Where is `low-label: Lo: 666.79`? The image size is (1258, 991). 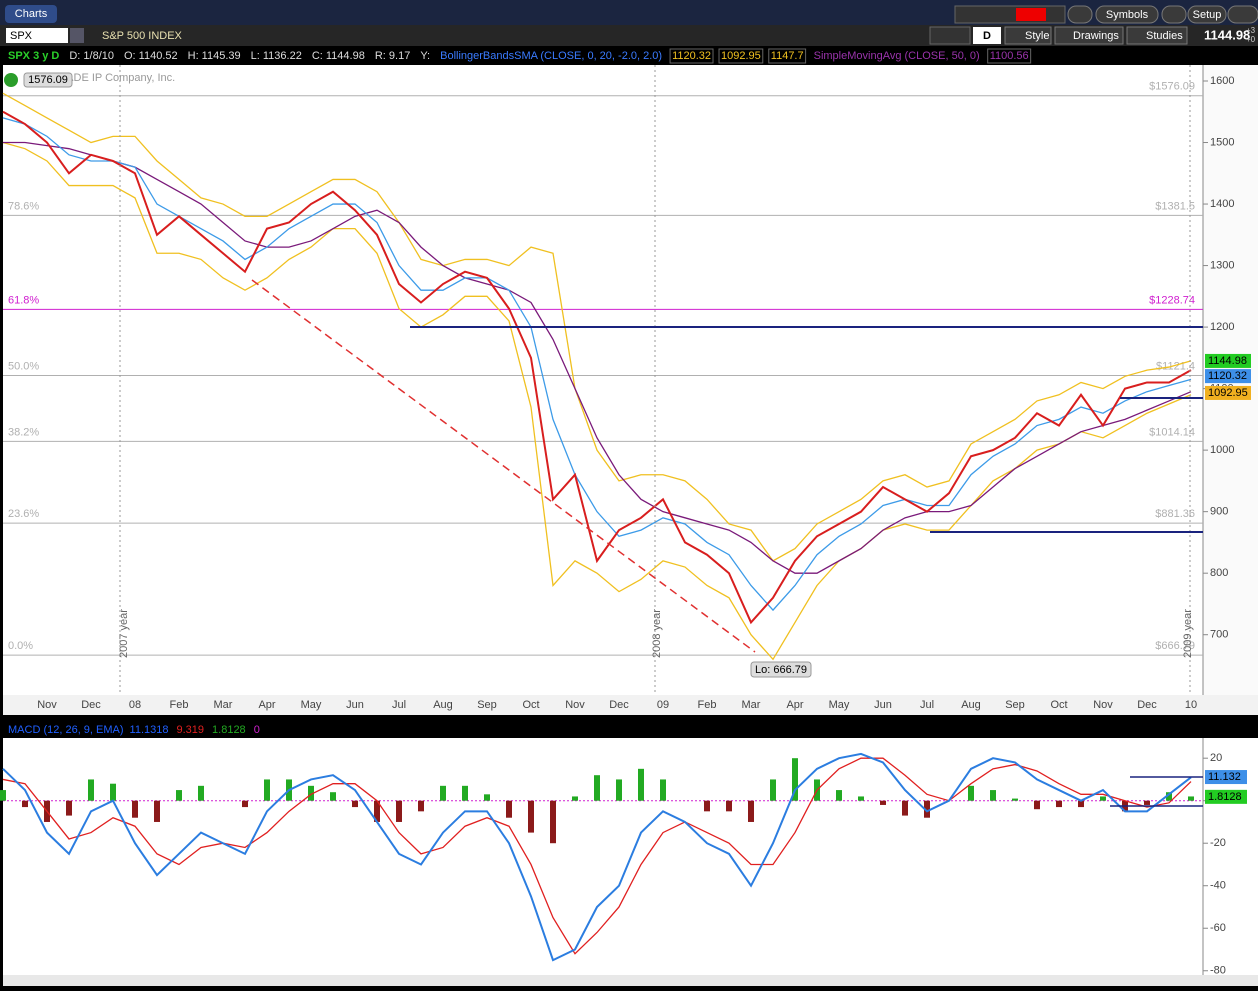
low-label: Lo: 666.79 is located at coordinates (781, 670).